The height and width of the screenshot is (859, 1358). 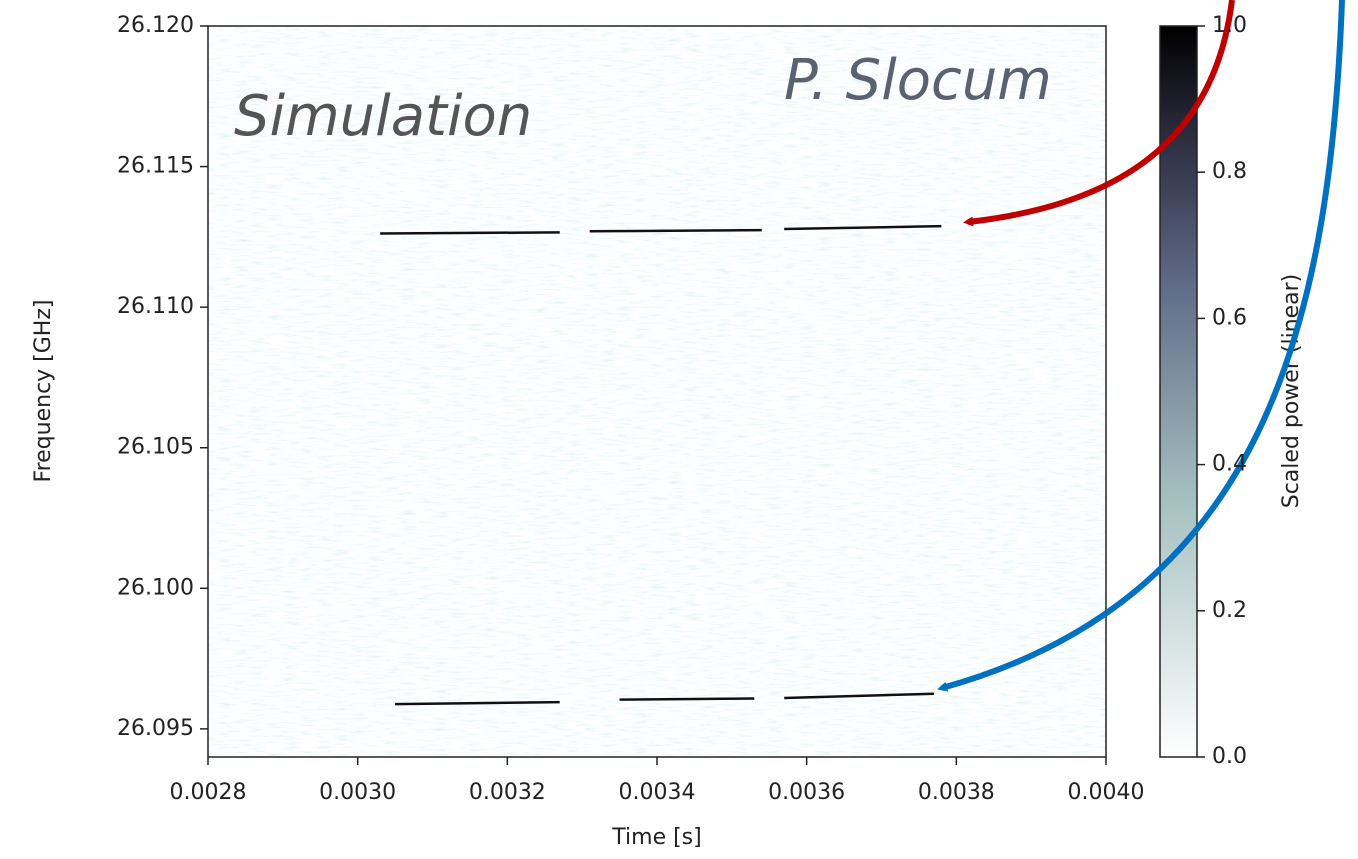 What do you see at coordinates (155, 447) in the screenshot?
I see `y-tick-label: 26.105` at bounding box center [155, 447].